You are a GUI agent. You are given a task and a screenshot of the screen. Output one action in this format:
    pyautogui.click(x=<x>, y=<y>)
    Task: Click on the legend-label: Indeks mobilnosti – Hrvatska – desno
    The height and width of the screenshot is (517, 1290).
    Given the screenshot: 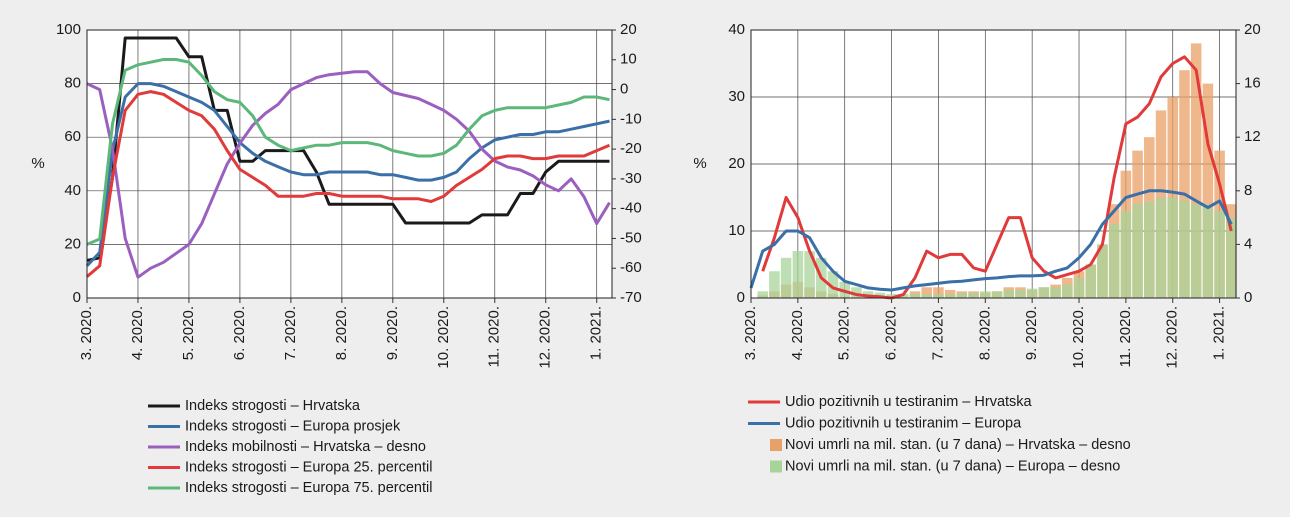 What is the action you would take?
    pyautogui.click(x=305, y=447)
    